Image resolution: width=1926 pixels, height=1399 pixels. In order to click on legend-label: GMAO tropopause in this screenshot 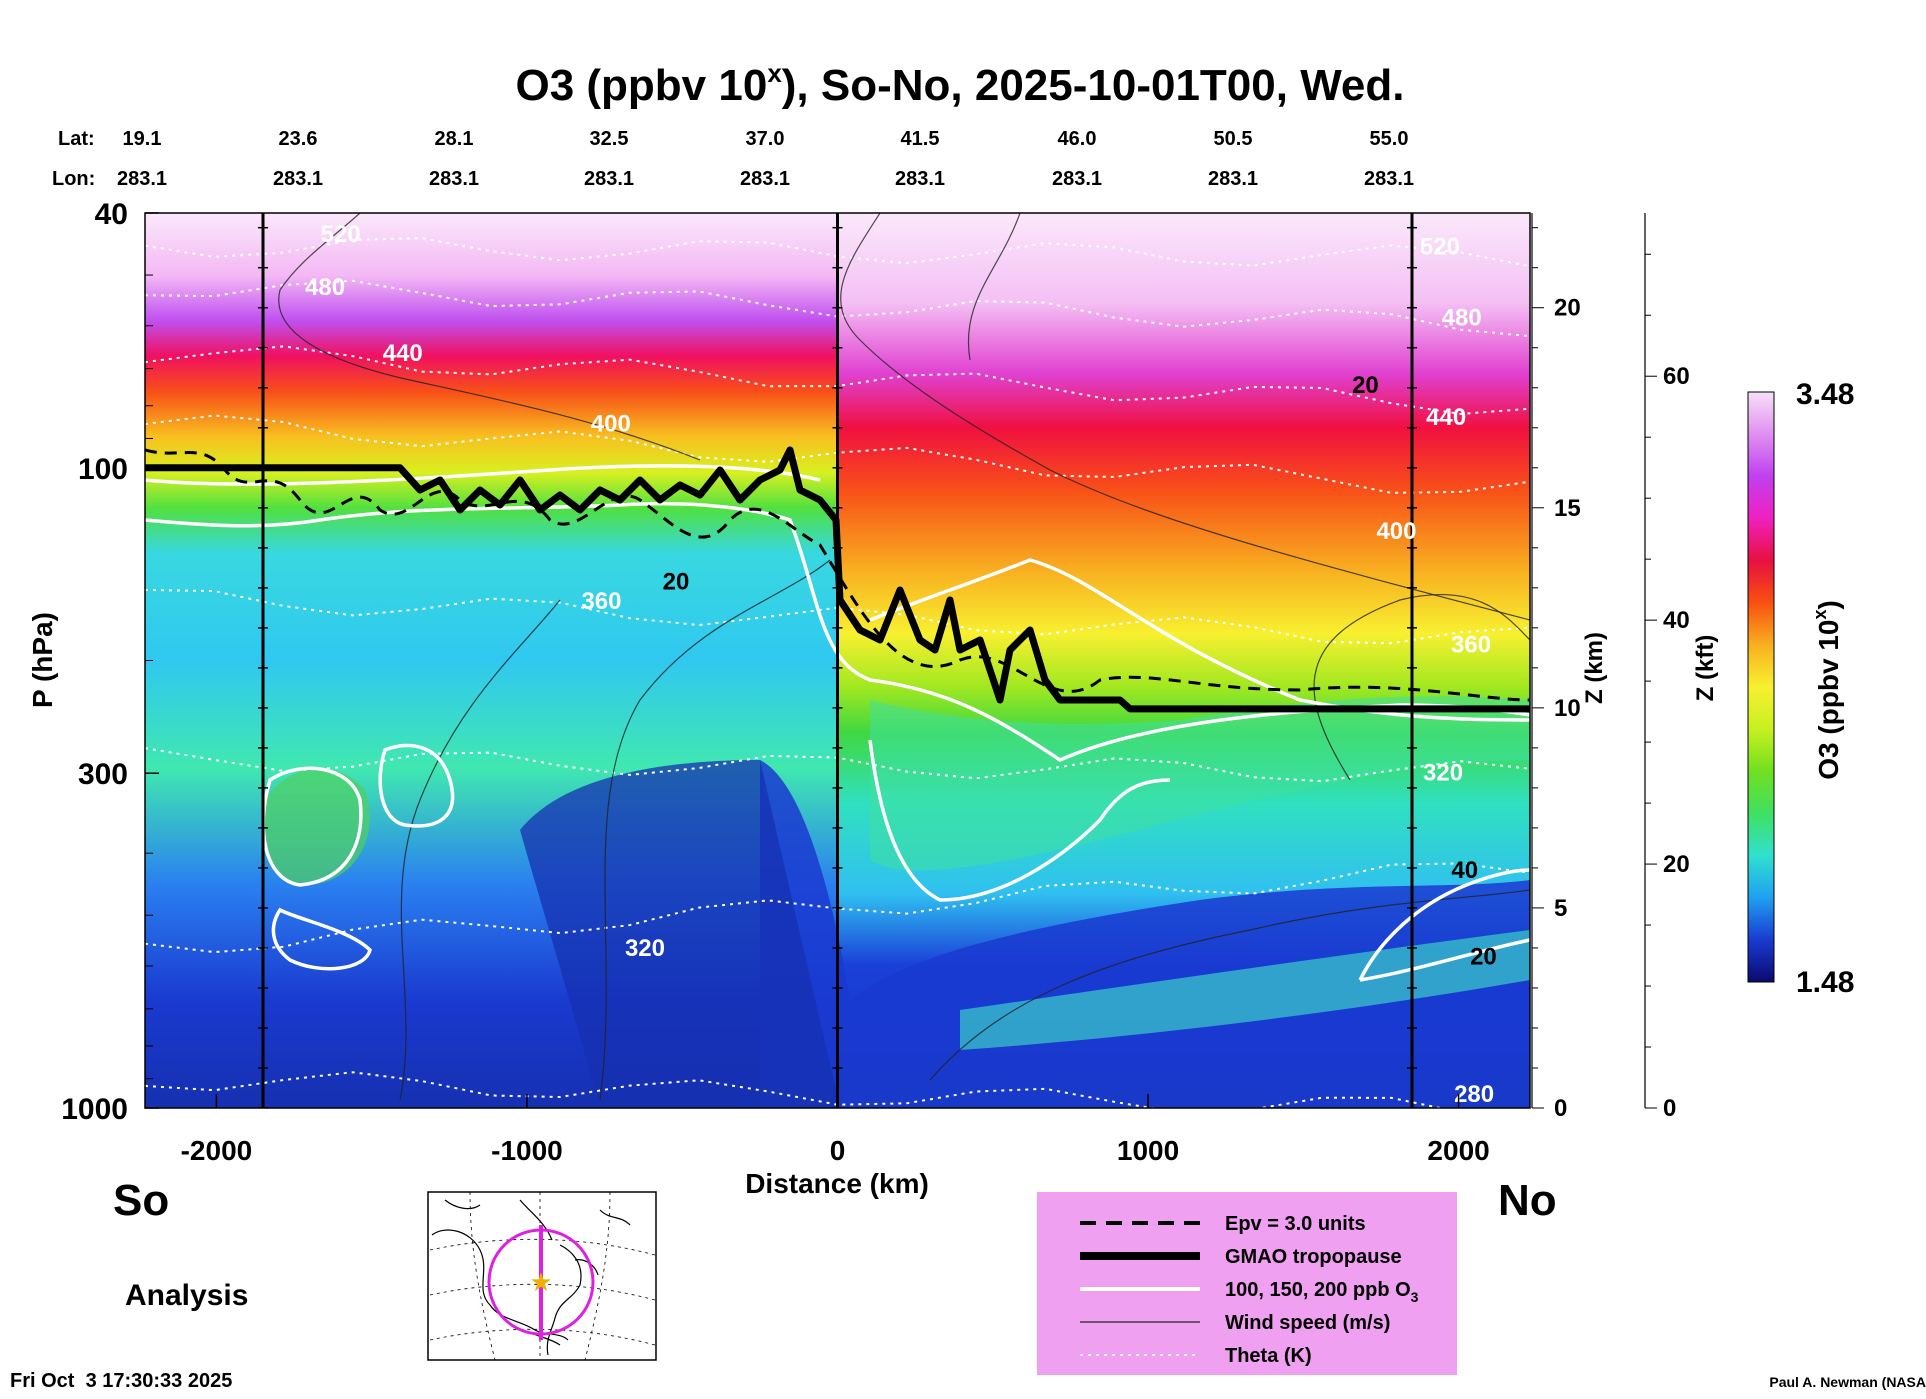, I will do `click(1313, 1257)`.